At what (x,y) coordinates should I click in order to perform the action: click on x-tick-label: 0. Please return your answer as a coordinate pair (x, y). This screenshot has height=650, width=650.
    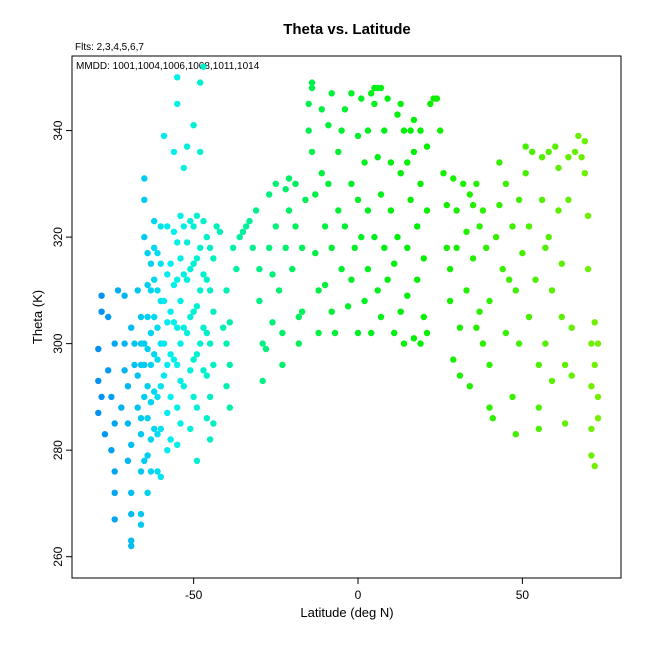
    Looking at the image, I should click on (358, 595).